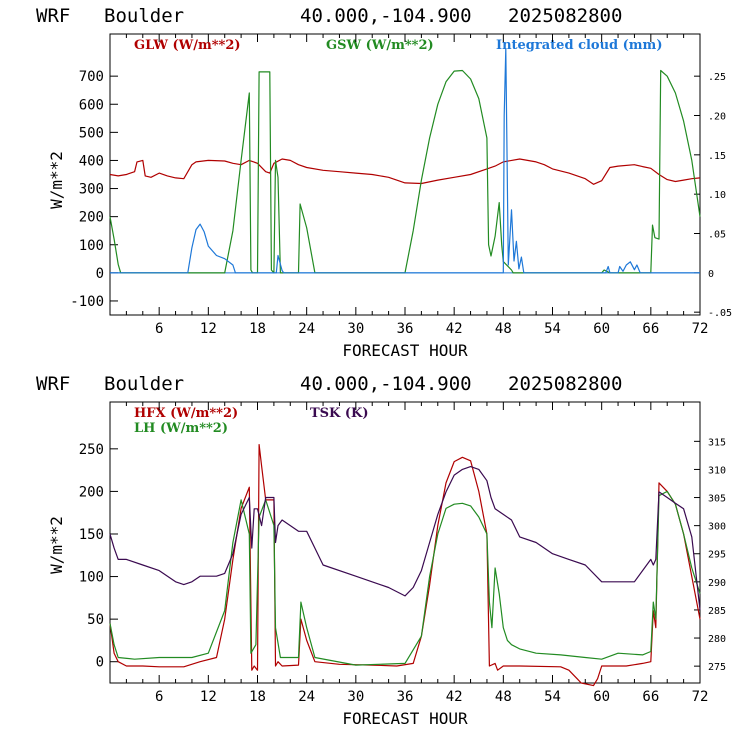 The image size is (740, 740). What do you see at coordinates (380, 45) in the screenshot?
I see `legend-gsw: GSW (W/m**2)` at bounding box center [380, 45].